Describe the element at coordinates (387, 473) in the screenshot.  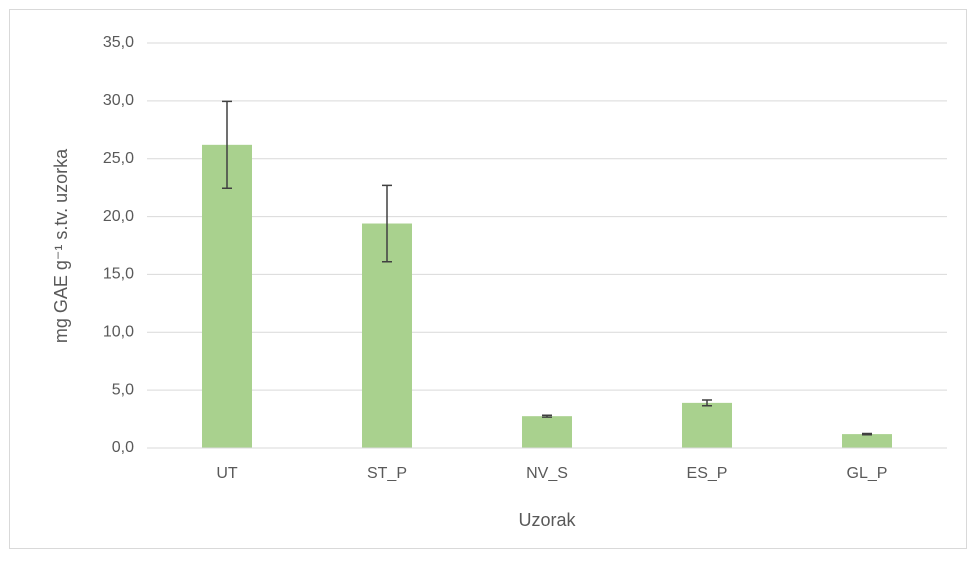
I see `x-tick-label: ST_P` at that location.